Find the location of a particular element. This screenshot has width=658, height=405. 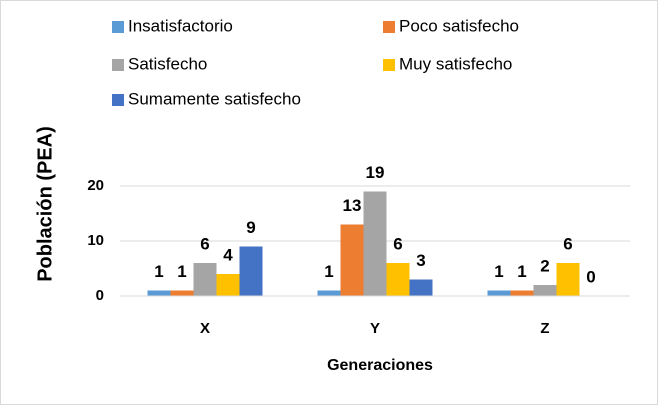

y-axis-label: Población (PEA) is located at coordinates (45, 204).